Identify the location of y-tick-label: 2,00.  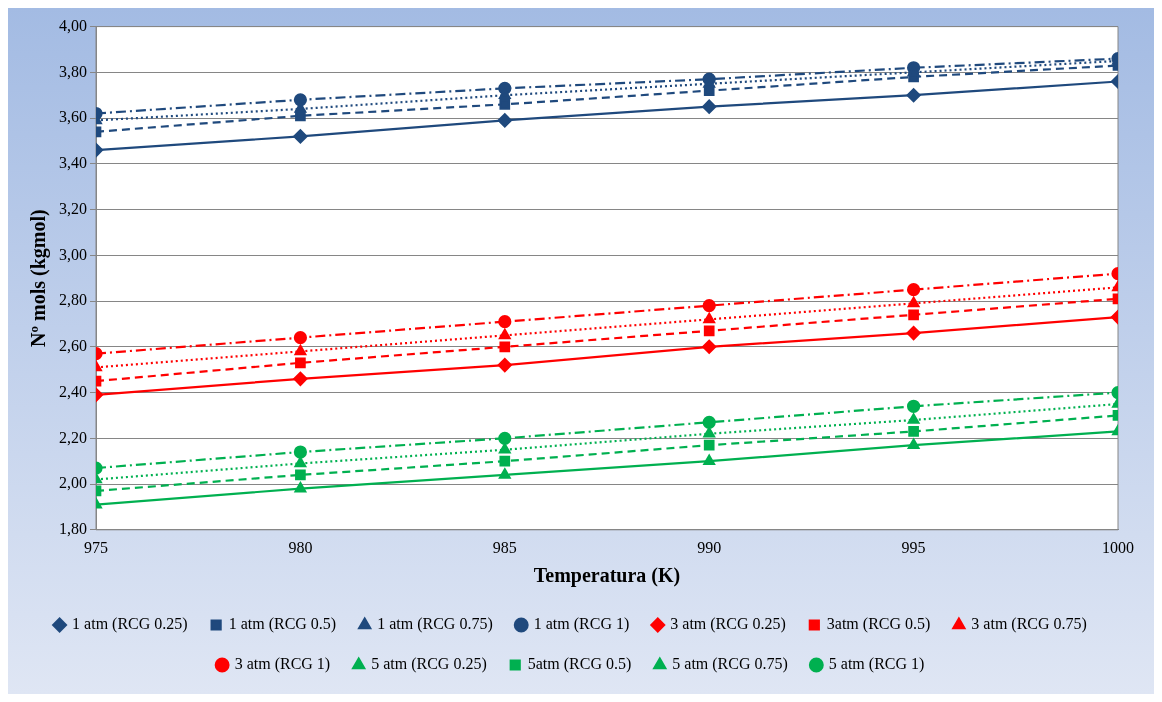
(73, 483).